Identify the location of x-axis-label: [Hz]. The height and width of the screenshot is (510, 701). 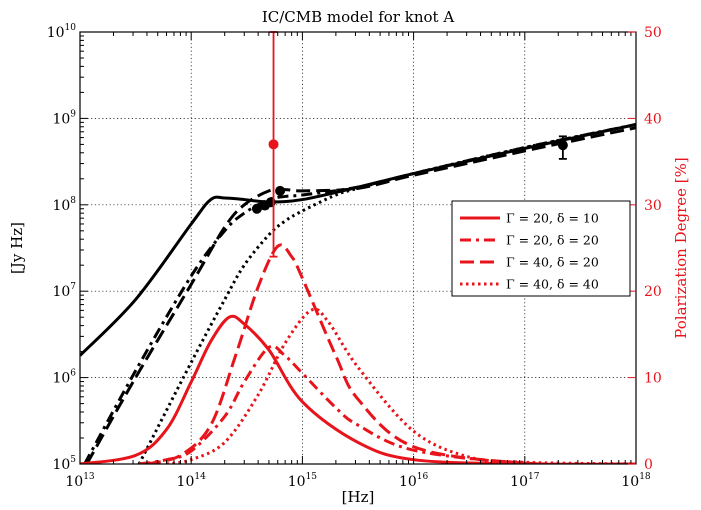
(358, 497).